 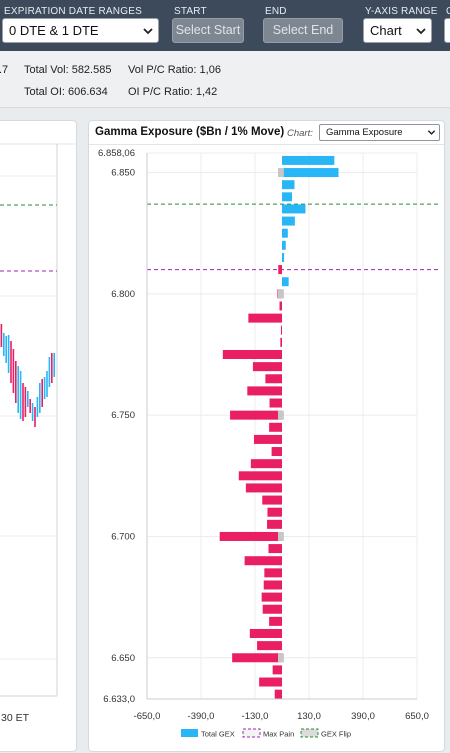 I want to click on extra-label: C, so click(x=448, y=11).